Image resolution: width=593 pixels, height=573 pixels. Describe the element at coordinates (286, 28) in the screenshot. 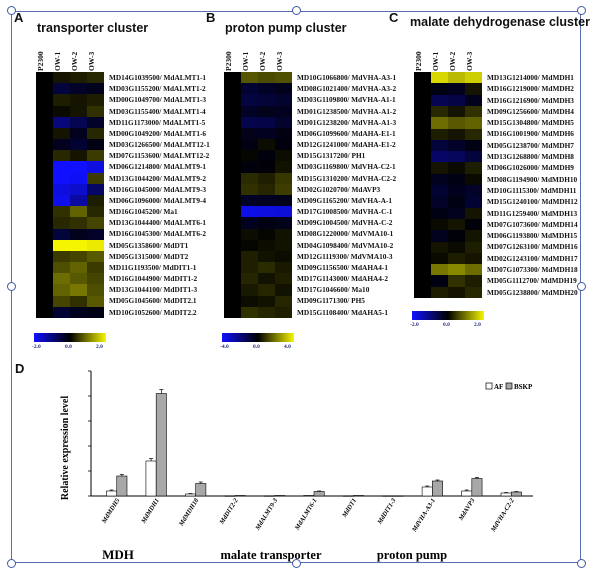

I see `panel-b-title: proton pump cluster` at that location.